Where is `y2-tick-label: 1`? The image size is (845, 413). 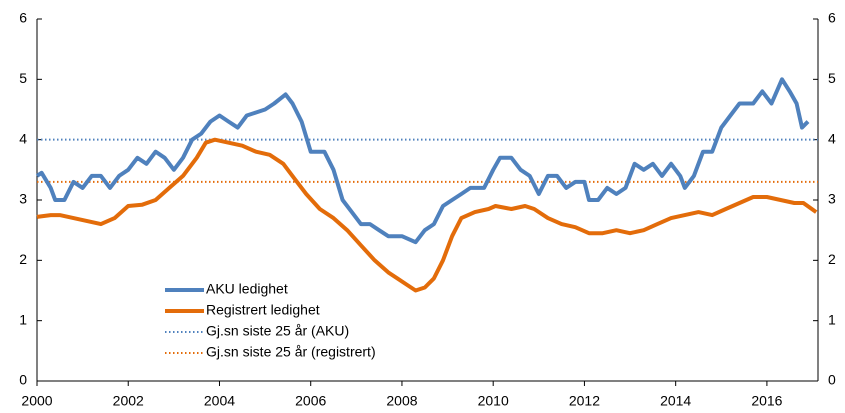
y2-tick-label: 1 is located at coordinates (832, 319).